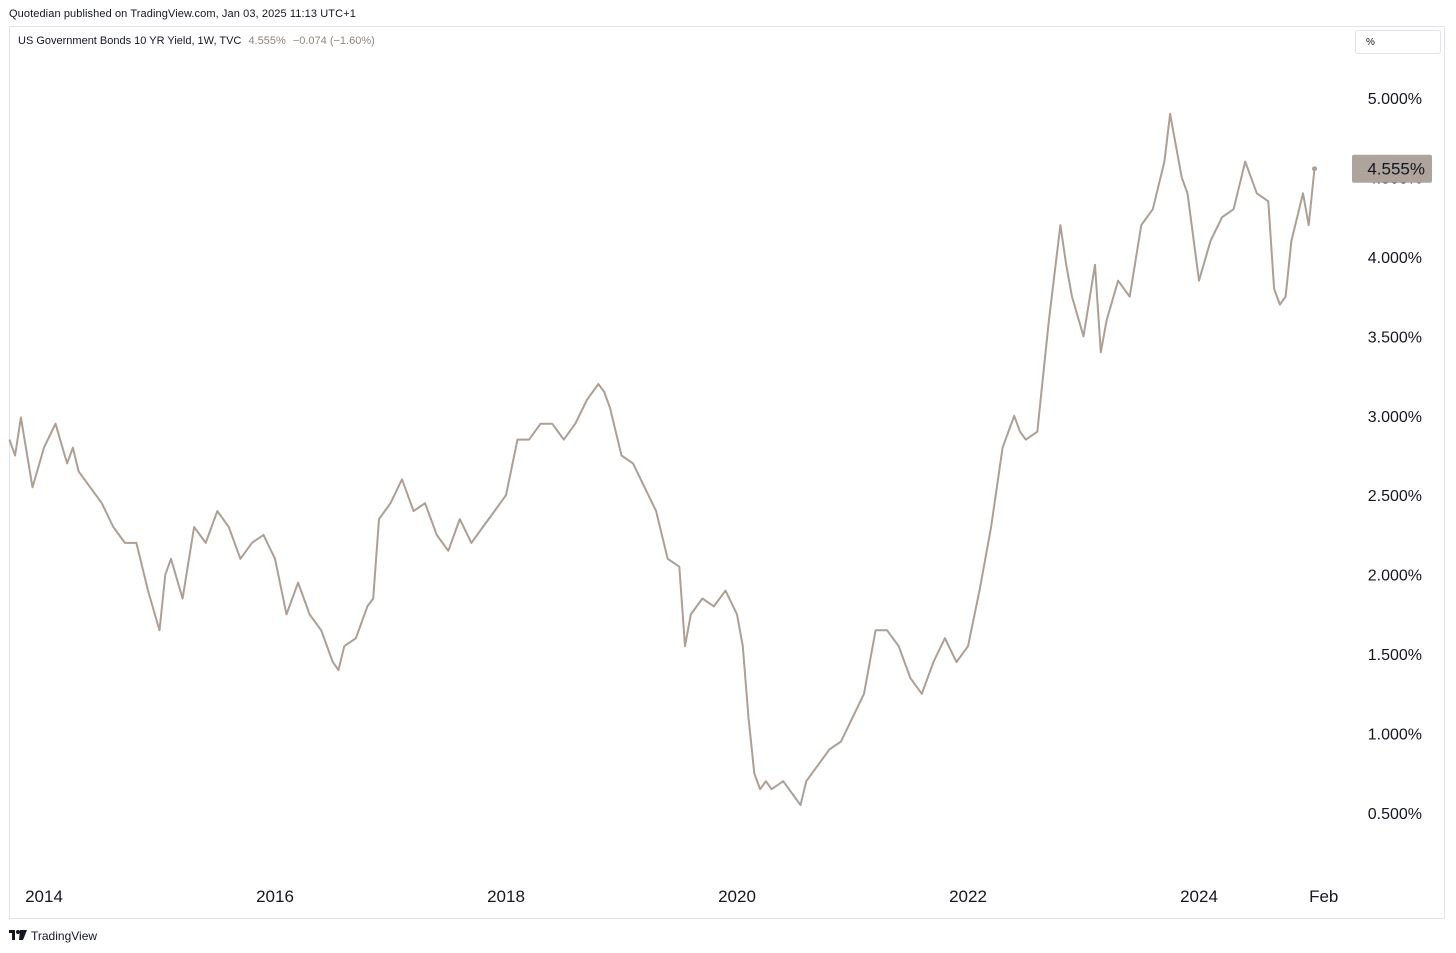 The image size is (1456, 953). What do you see at coordinates (506, 896) in the screenshot?
I see `x-tick-label: 2018` at bounding box center [506, 896].